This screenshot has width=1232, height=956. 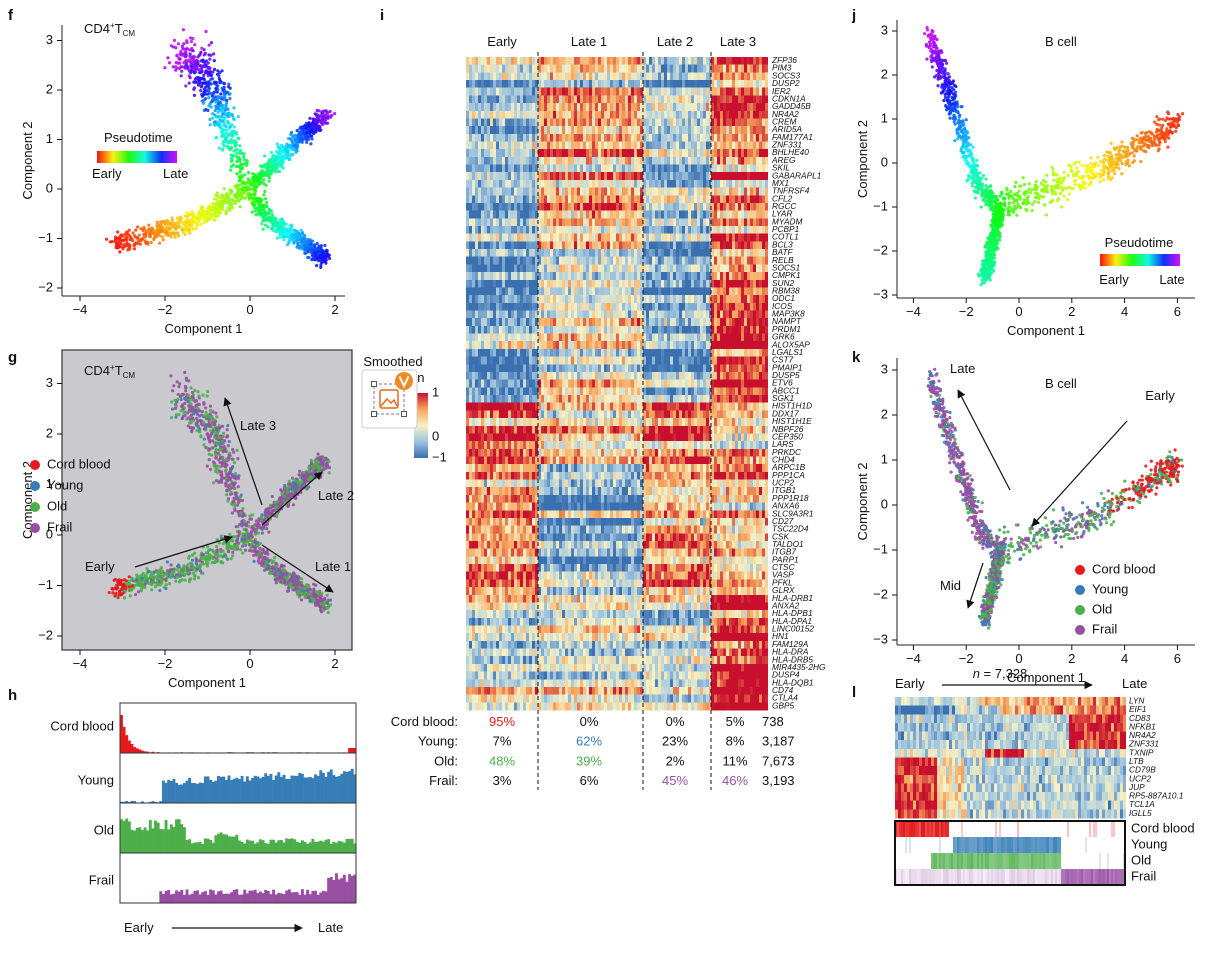 What do you see at coordinates (97, 370) in the screenshot?
I see `title-base: CD4` at bounding box center [97, 370].